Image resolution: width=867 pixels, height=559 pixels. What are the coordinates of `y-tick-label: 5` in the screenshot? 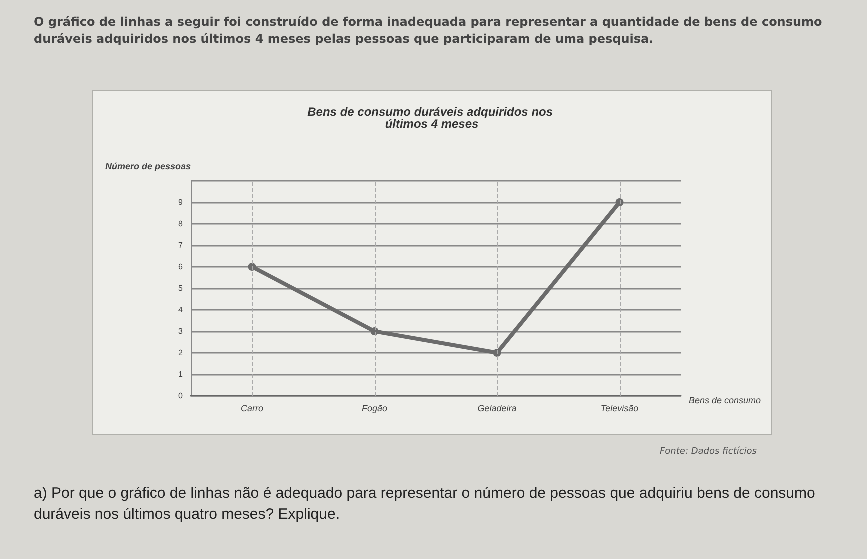 It's located at (181, 288).